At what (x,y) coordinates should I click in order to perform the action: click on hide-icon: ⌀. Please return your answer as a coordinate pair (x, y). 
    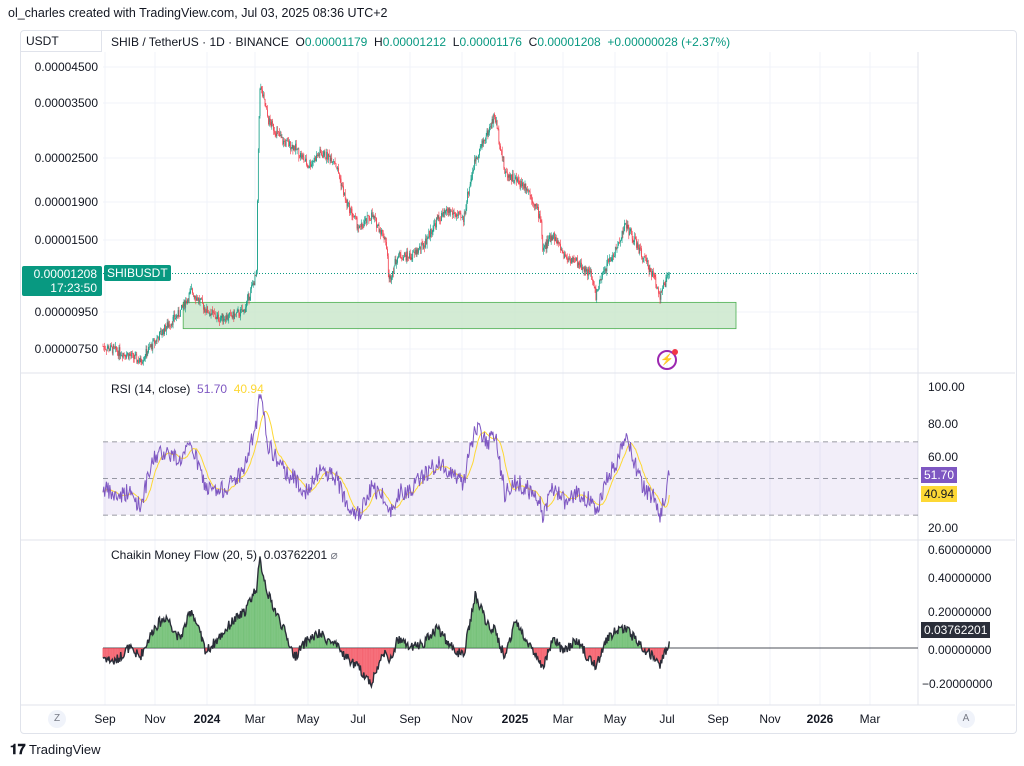
    Looking at the image, I should click on (334, 555).